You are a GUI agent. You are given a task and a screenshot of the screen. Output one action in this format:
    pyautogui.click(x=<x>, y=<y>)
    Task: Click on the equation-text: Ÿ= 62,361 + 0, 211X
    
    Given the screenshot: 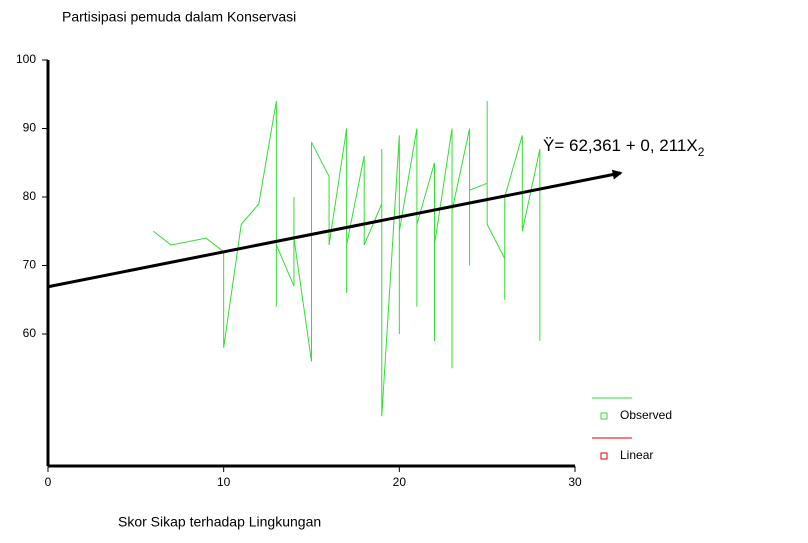 What is the action you would take?
    pyautogui.click(x=620, y=145)
    